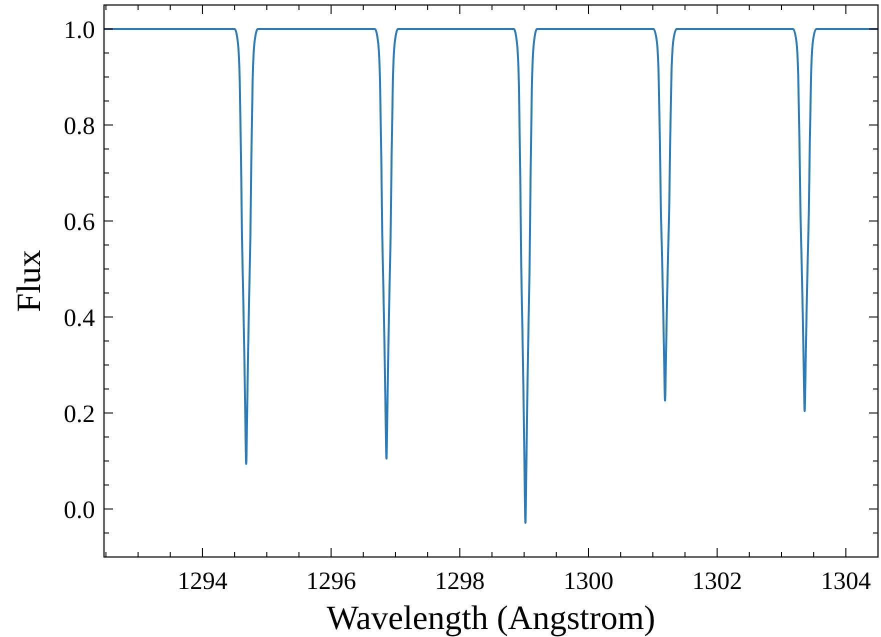 Image resolution: width=881 pixels, height=637 pixels. I want to click on x-tick-label: 1300, so click(588, 581).